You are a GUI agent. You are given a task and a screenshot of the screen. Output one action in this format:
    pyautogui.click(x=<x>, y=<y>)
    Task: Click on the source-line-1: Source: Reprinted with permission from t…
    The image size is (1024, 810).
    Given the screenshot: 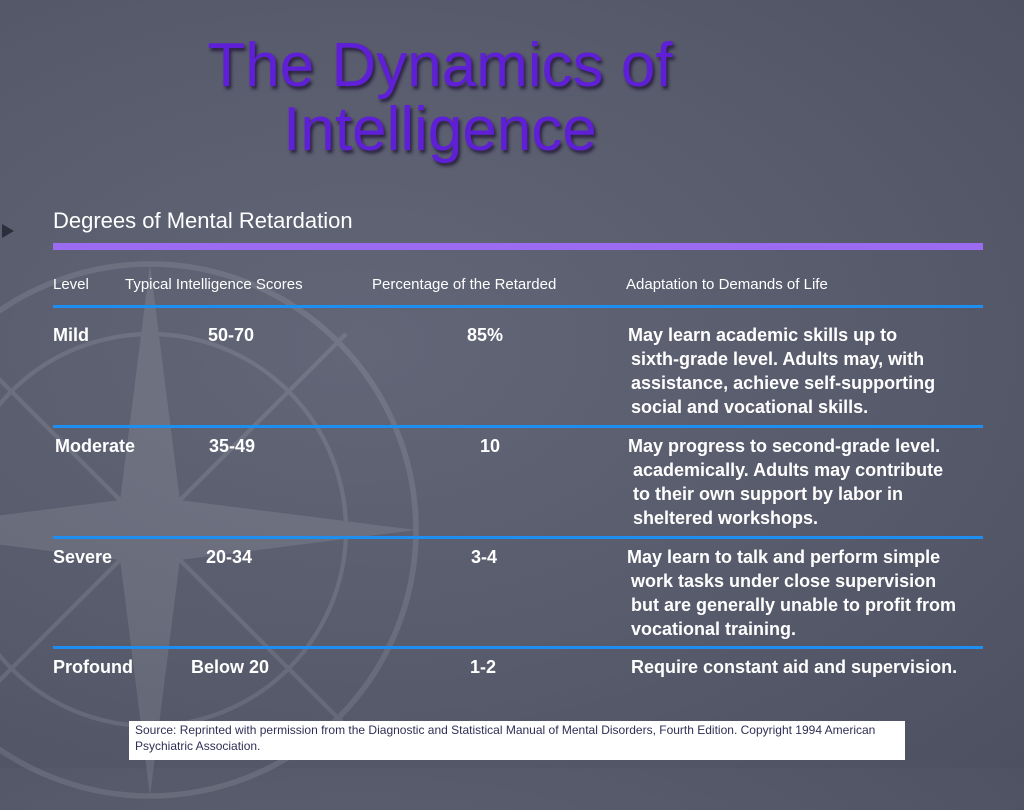 What is the action you would take?
    pyautogui.click(x=505, y=730)
    